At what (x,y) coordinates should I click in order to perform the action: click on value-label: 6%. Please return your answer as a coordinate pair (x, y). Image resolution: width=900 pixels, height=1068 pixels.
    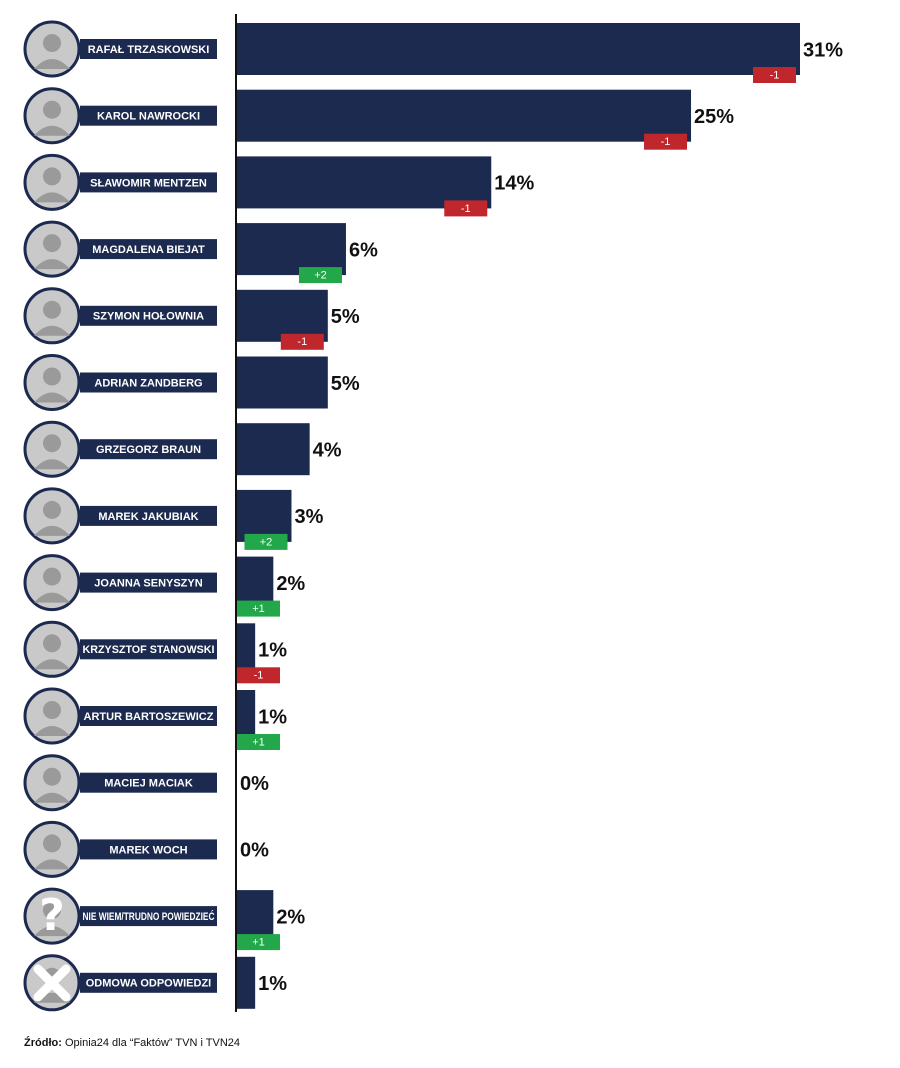
    Looking at the image, I should click on (363, 250).